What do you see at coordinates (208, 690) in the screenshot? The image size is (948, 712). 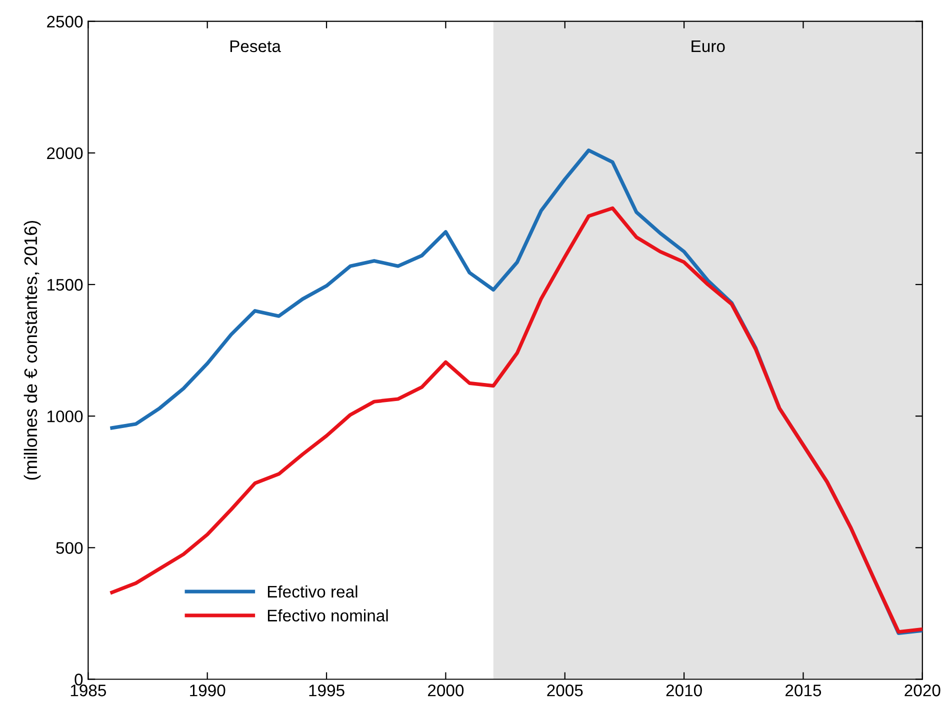 I see `x-tick-label: 1990` at bounding box center [208, 690].